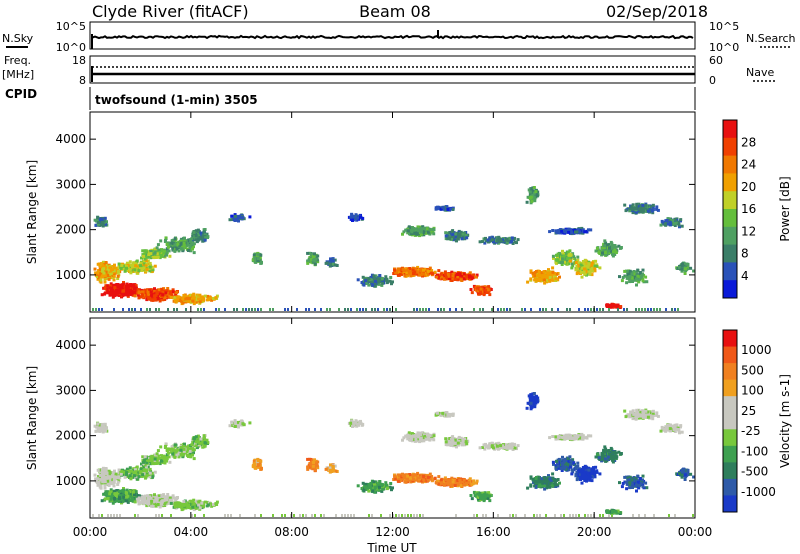 The height and width of the screenshot is (554, 800). Describe the element at coordinates (70, 230) in the screenshot. I see `y-tick-label: 2000` at that location.